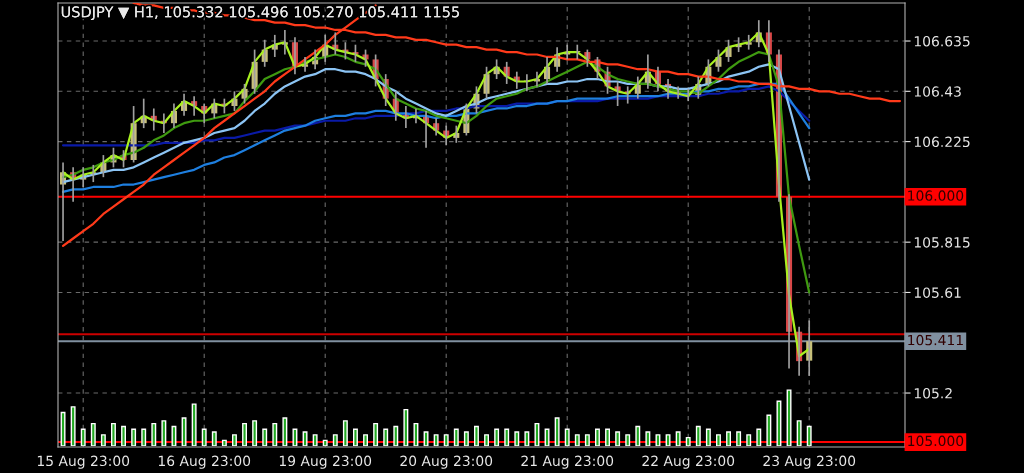 Image resolution: width=1024 pixels, height=473 pixels. What do you see at coordinates (942, 242) in the screenshot?
I see `y-tick-label: 105.815` at bounding box center [942, 242].